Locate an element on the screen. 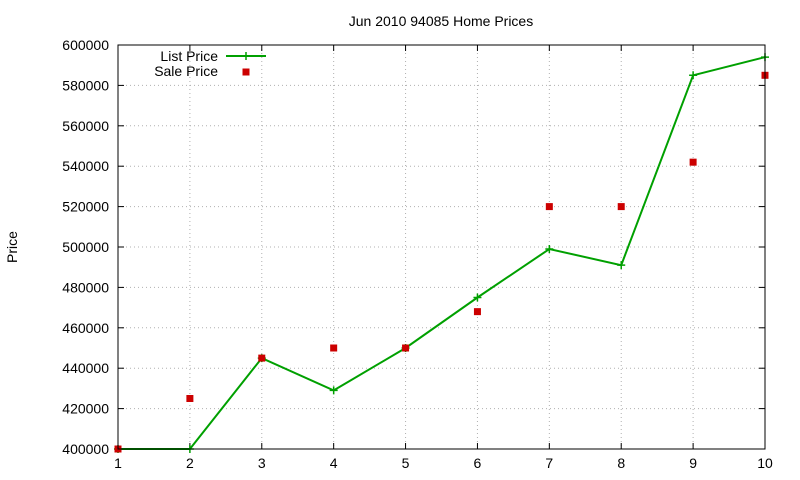 This screenshot has width=800, height=480. chart-title: Jun 2010 94085 Home Prices is located at coordinates (441, 21).